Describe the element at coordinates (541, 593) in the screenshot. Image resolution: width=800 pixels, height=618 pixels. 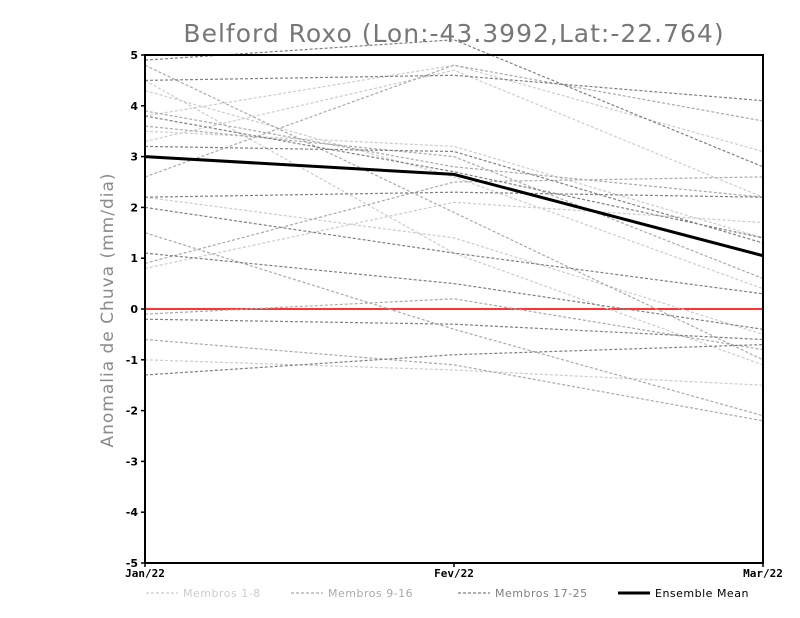
I see `legend-label: Membros 17-25` at that location.